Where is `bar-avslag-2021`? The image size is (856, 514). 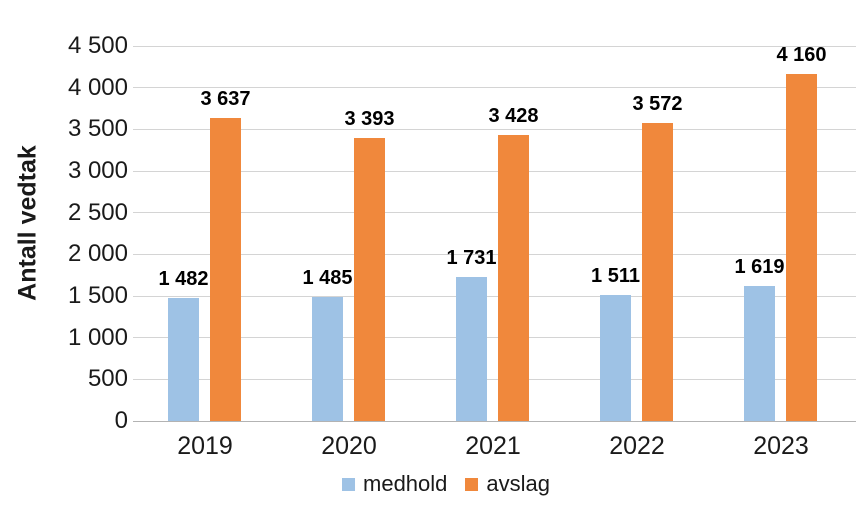 bar-avslag-2021 is located at coordinates (513, 278).